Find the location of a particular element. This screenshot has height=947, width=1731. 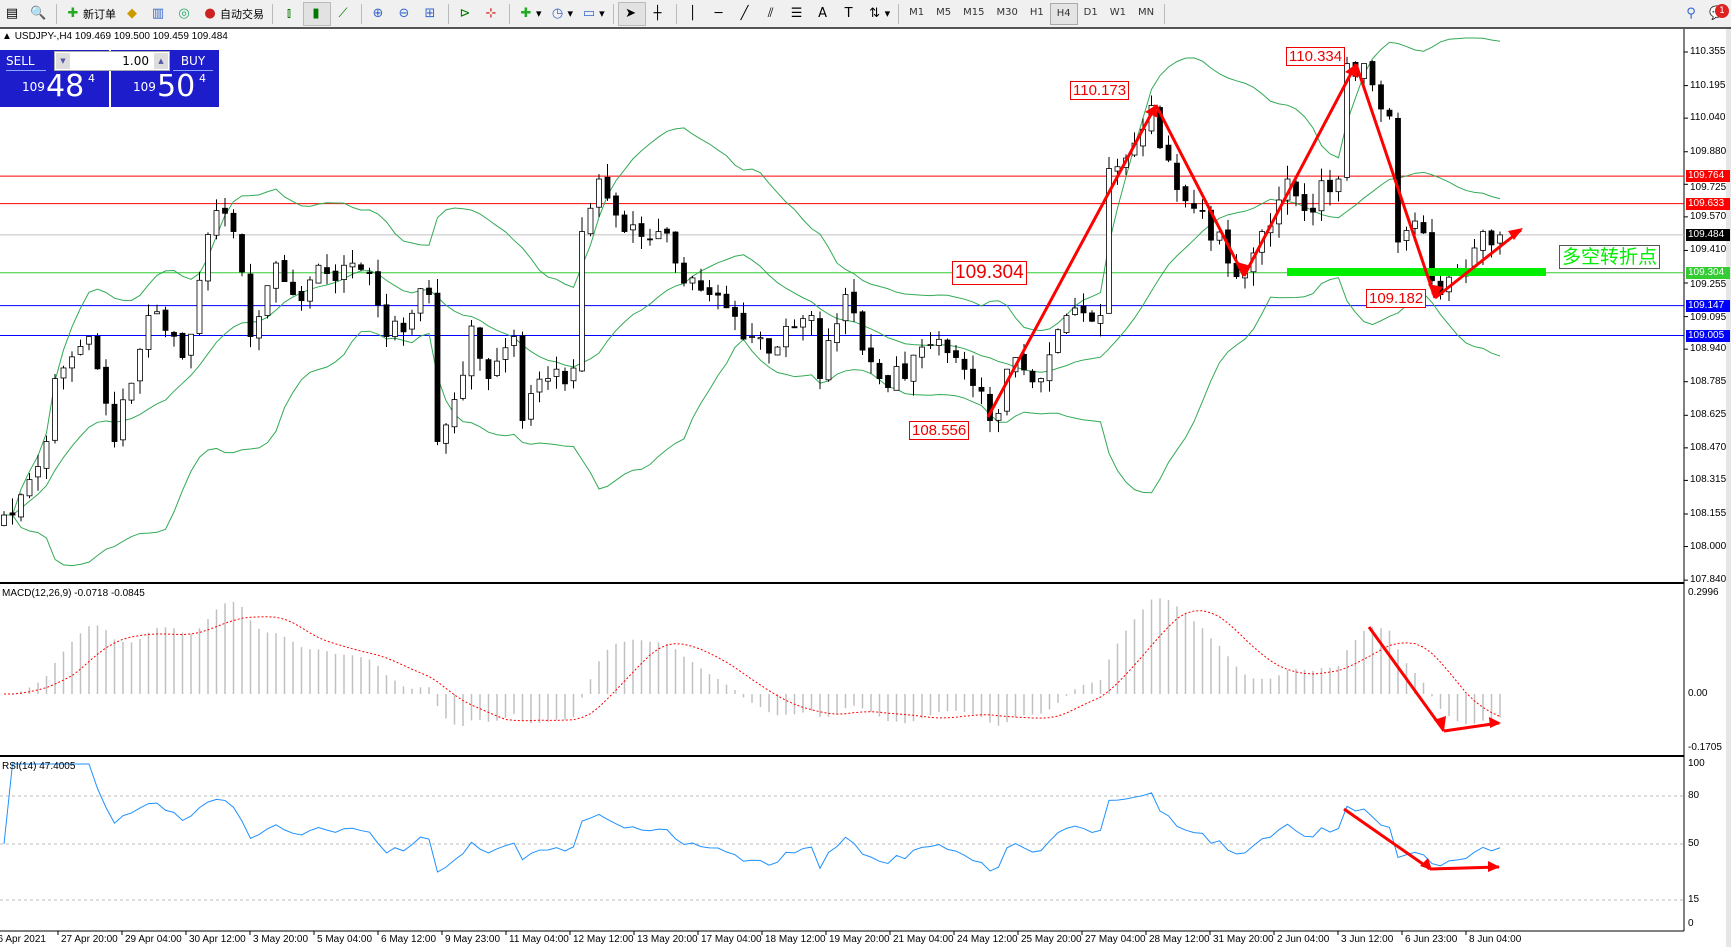

tile-windows-button: ⊞ is located at coordinates (431, 14).